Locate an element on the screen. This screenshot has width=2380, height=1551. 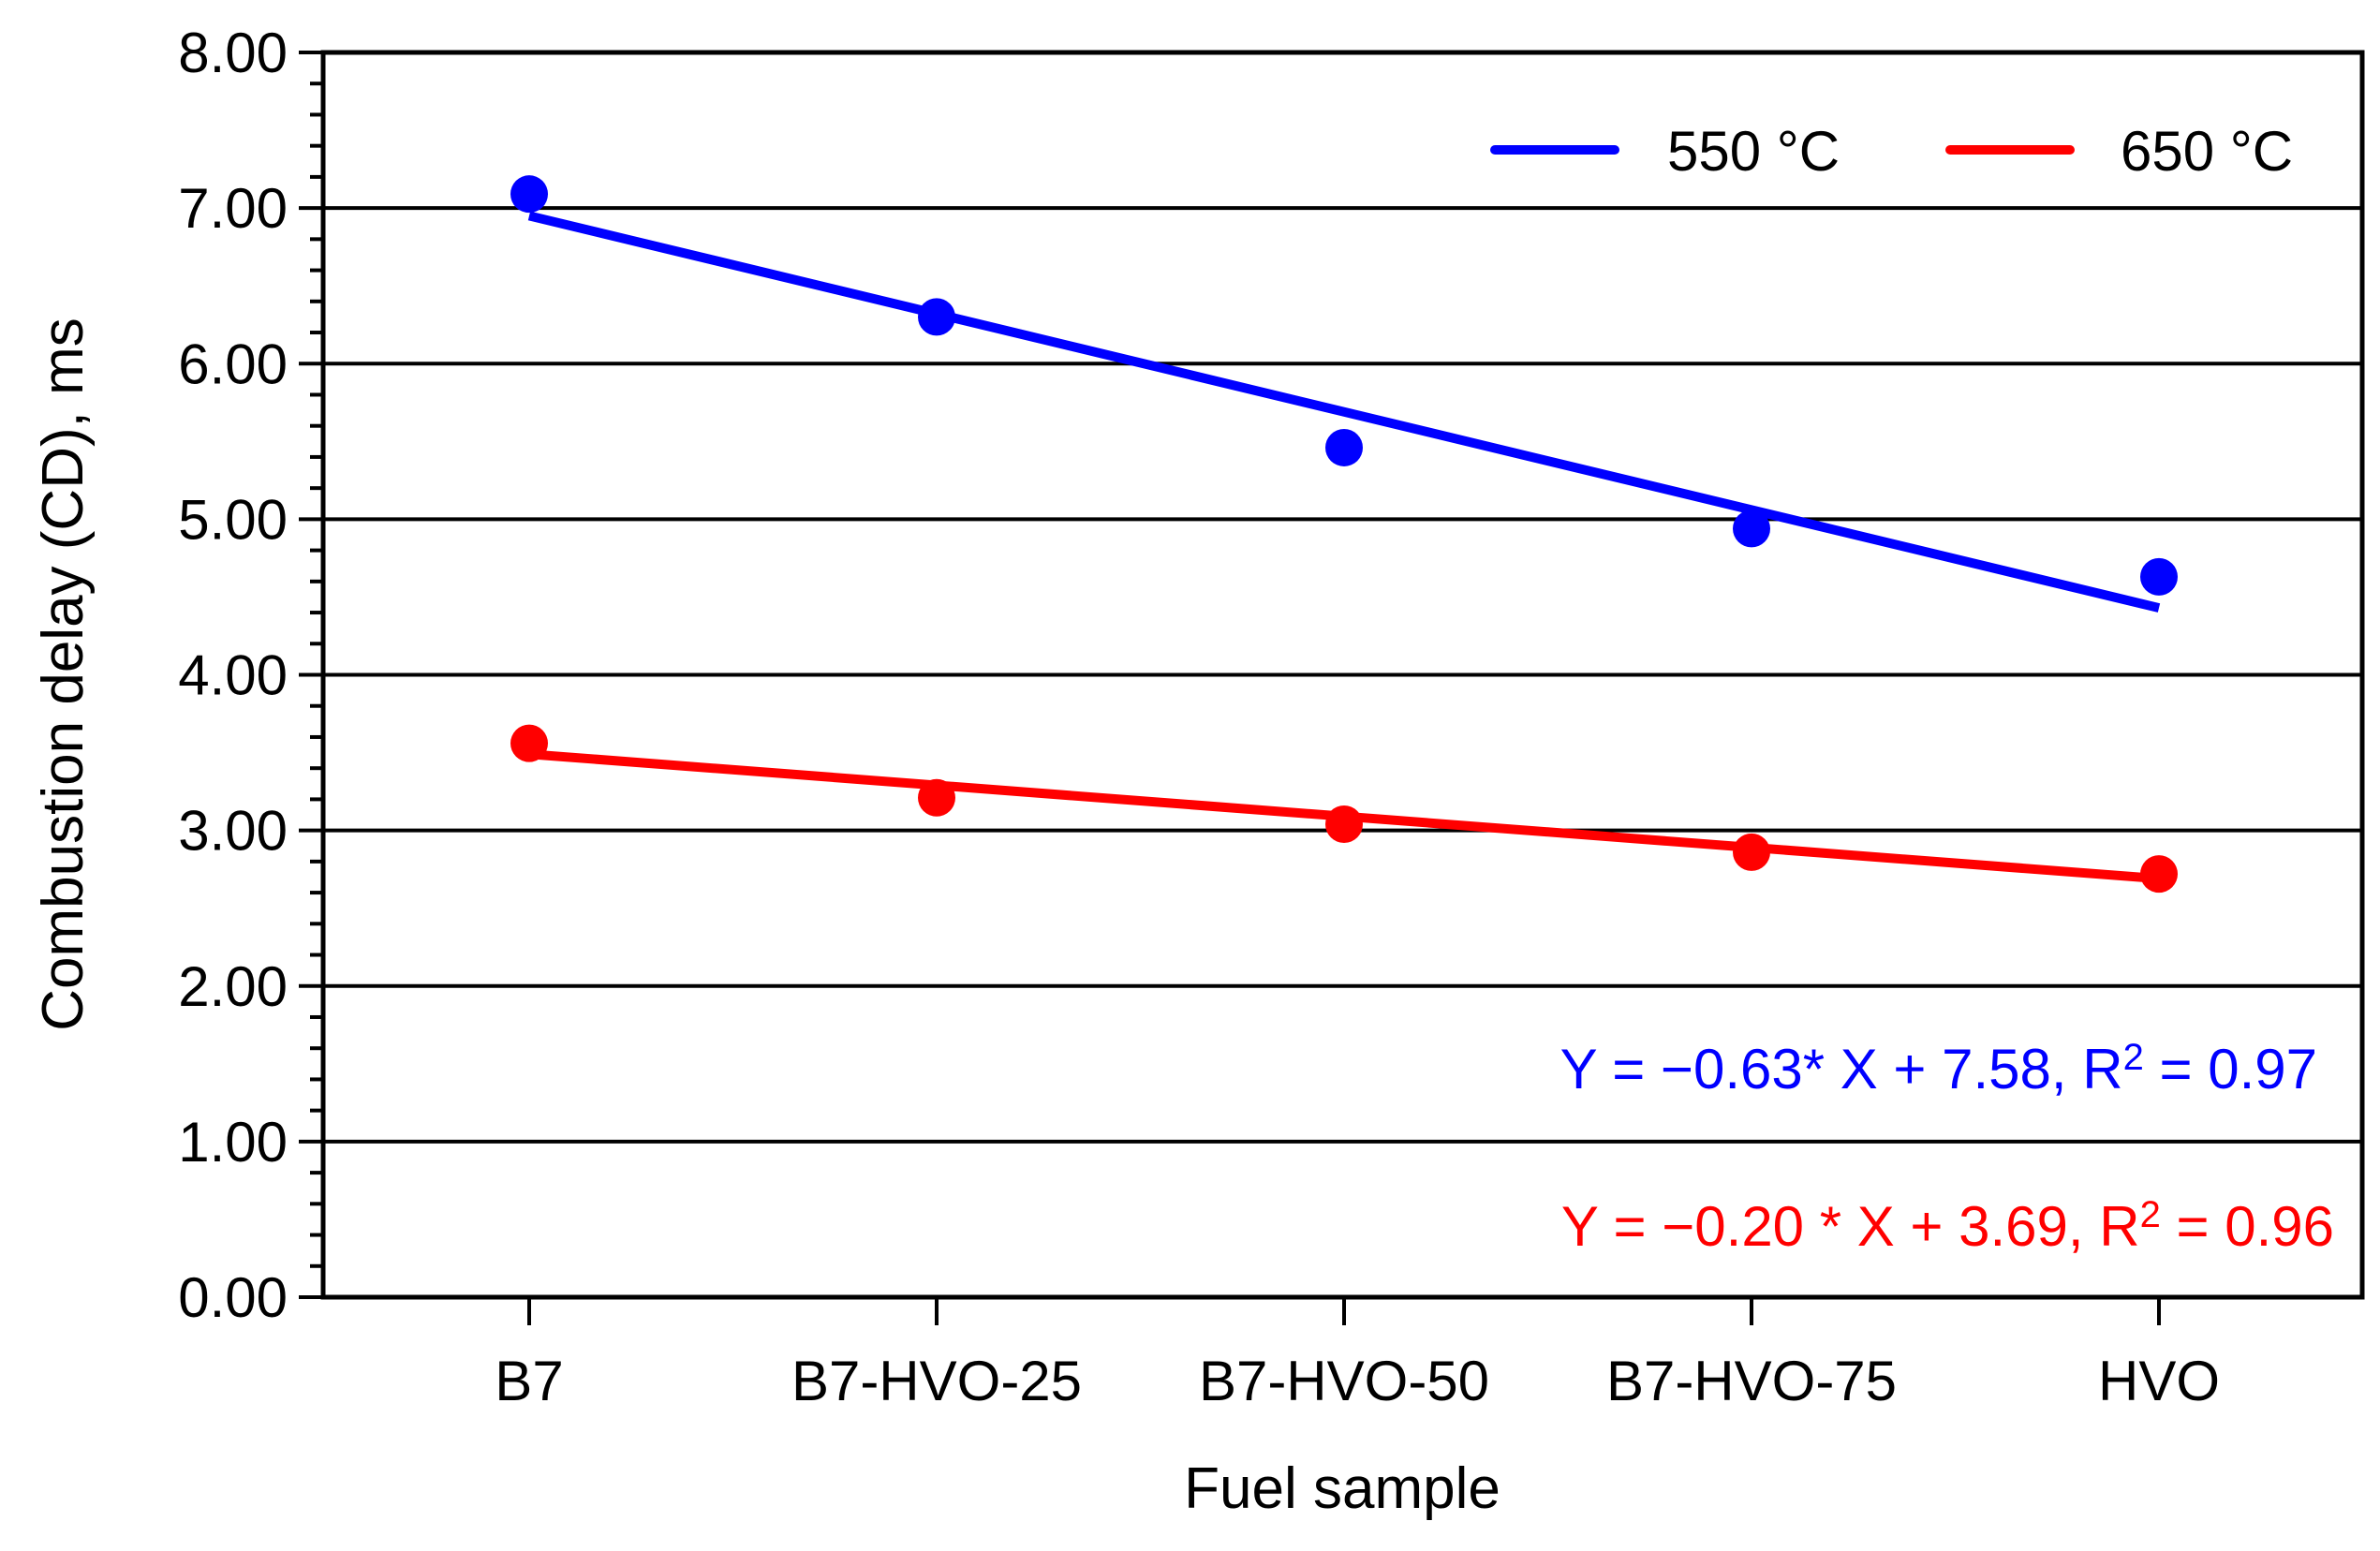
y-tick-label: 3.00 is located at coordinates (233, 832).